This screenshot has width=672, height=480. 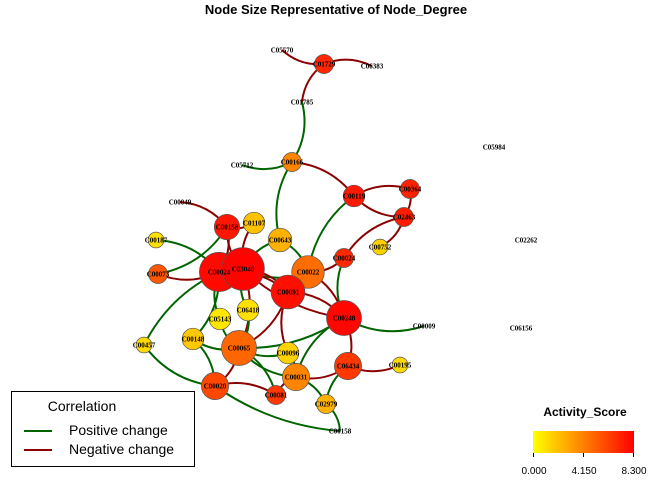 I want to click on node-label: C06434, so click(x=348, y=367).